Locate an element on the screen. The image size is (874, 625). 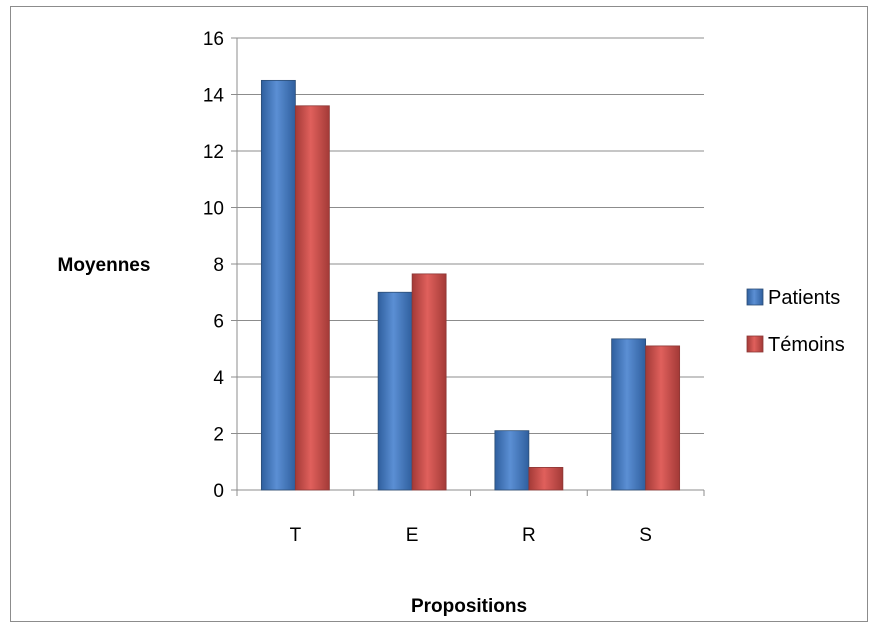
bar-patients-t is located at coordinates (278, 285).